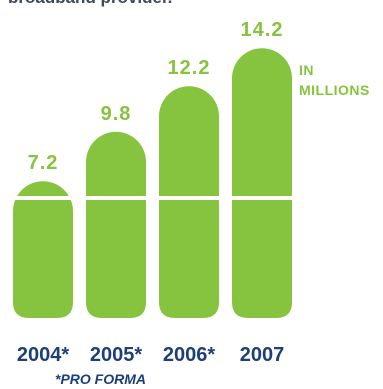  What do you see at coordinates (43, 249) in the screenshot?
I see `bar-2004` at bounding box center [43, 249].